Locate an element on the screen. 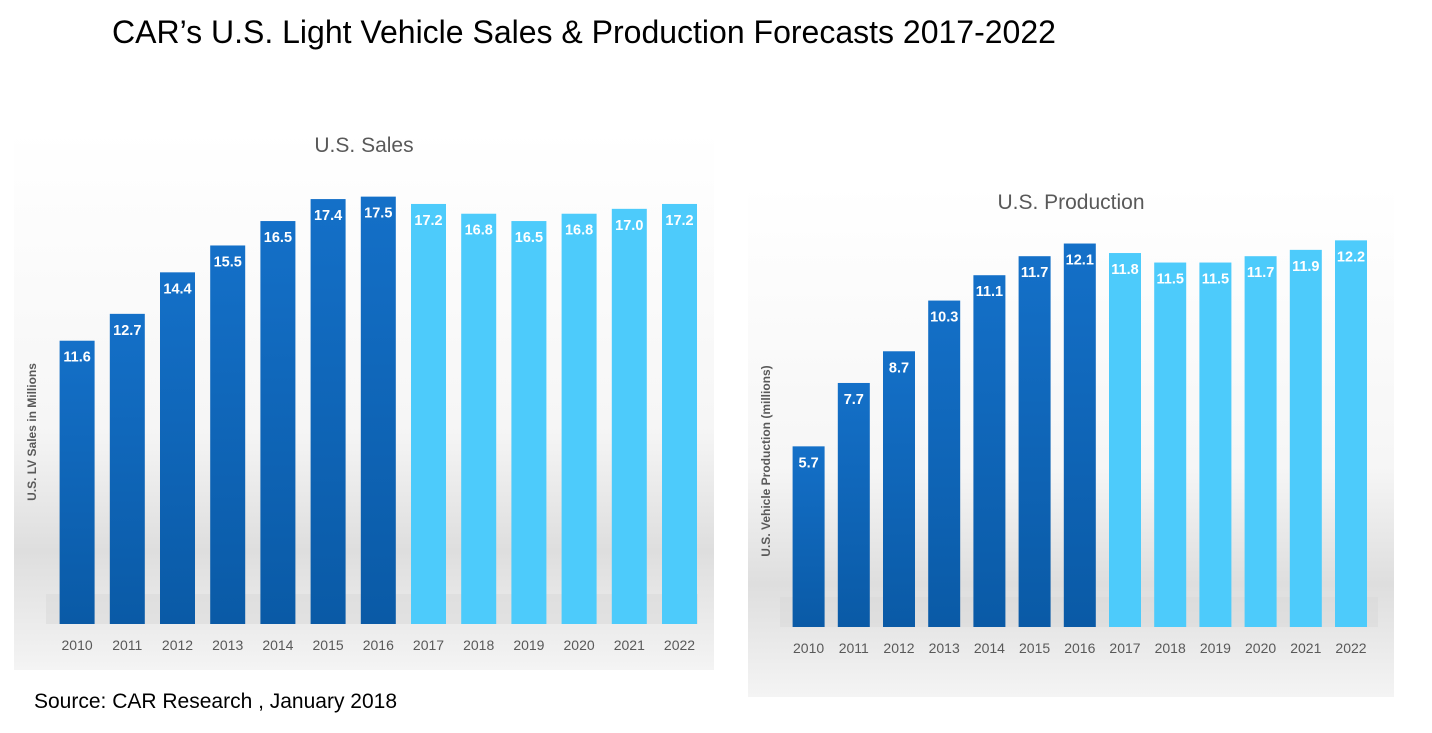 Image resolution: width=1432 pixels, height=733 pixels. production-bar-2014 is located at coordinates (989, 451).